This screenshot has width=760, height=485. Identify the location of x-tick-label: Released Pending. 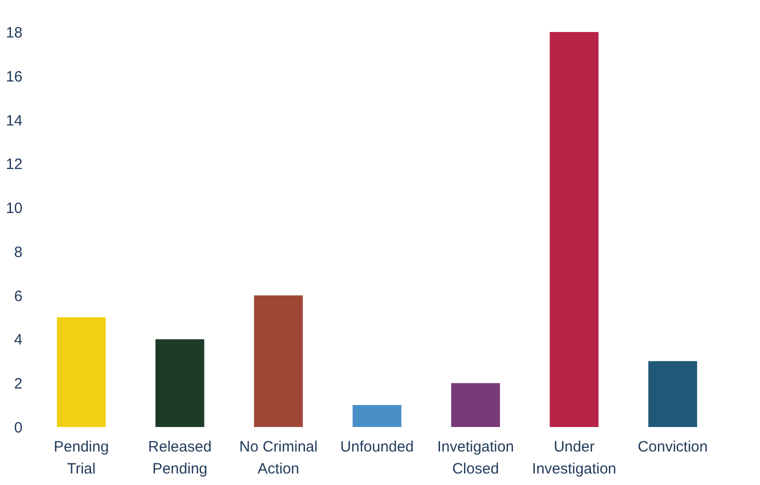
(180, 458).